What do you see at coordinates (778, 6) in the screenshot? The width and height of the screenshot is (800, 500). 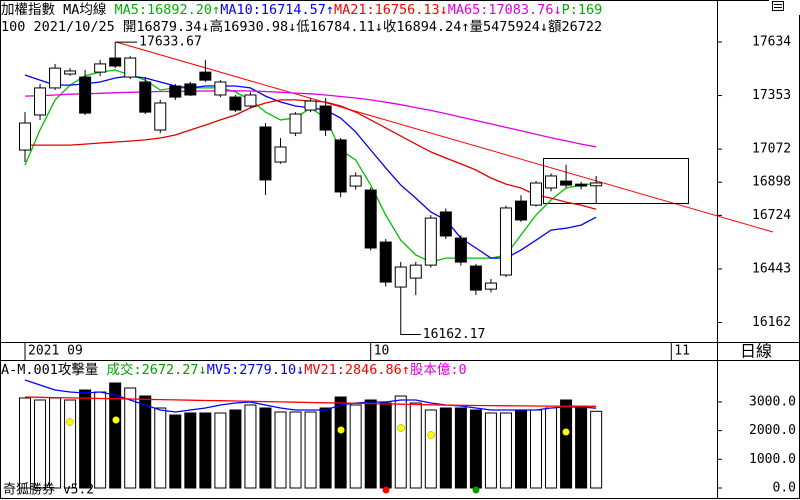 I see `icon-box` at bounding box center [778, 6].